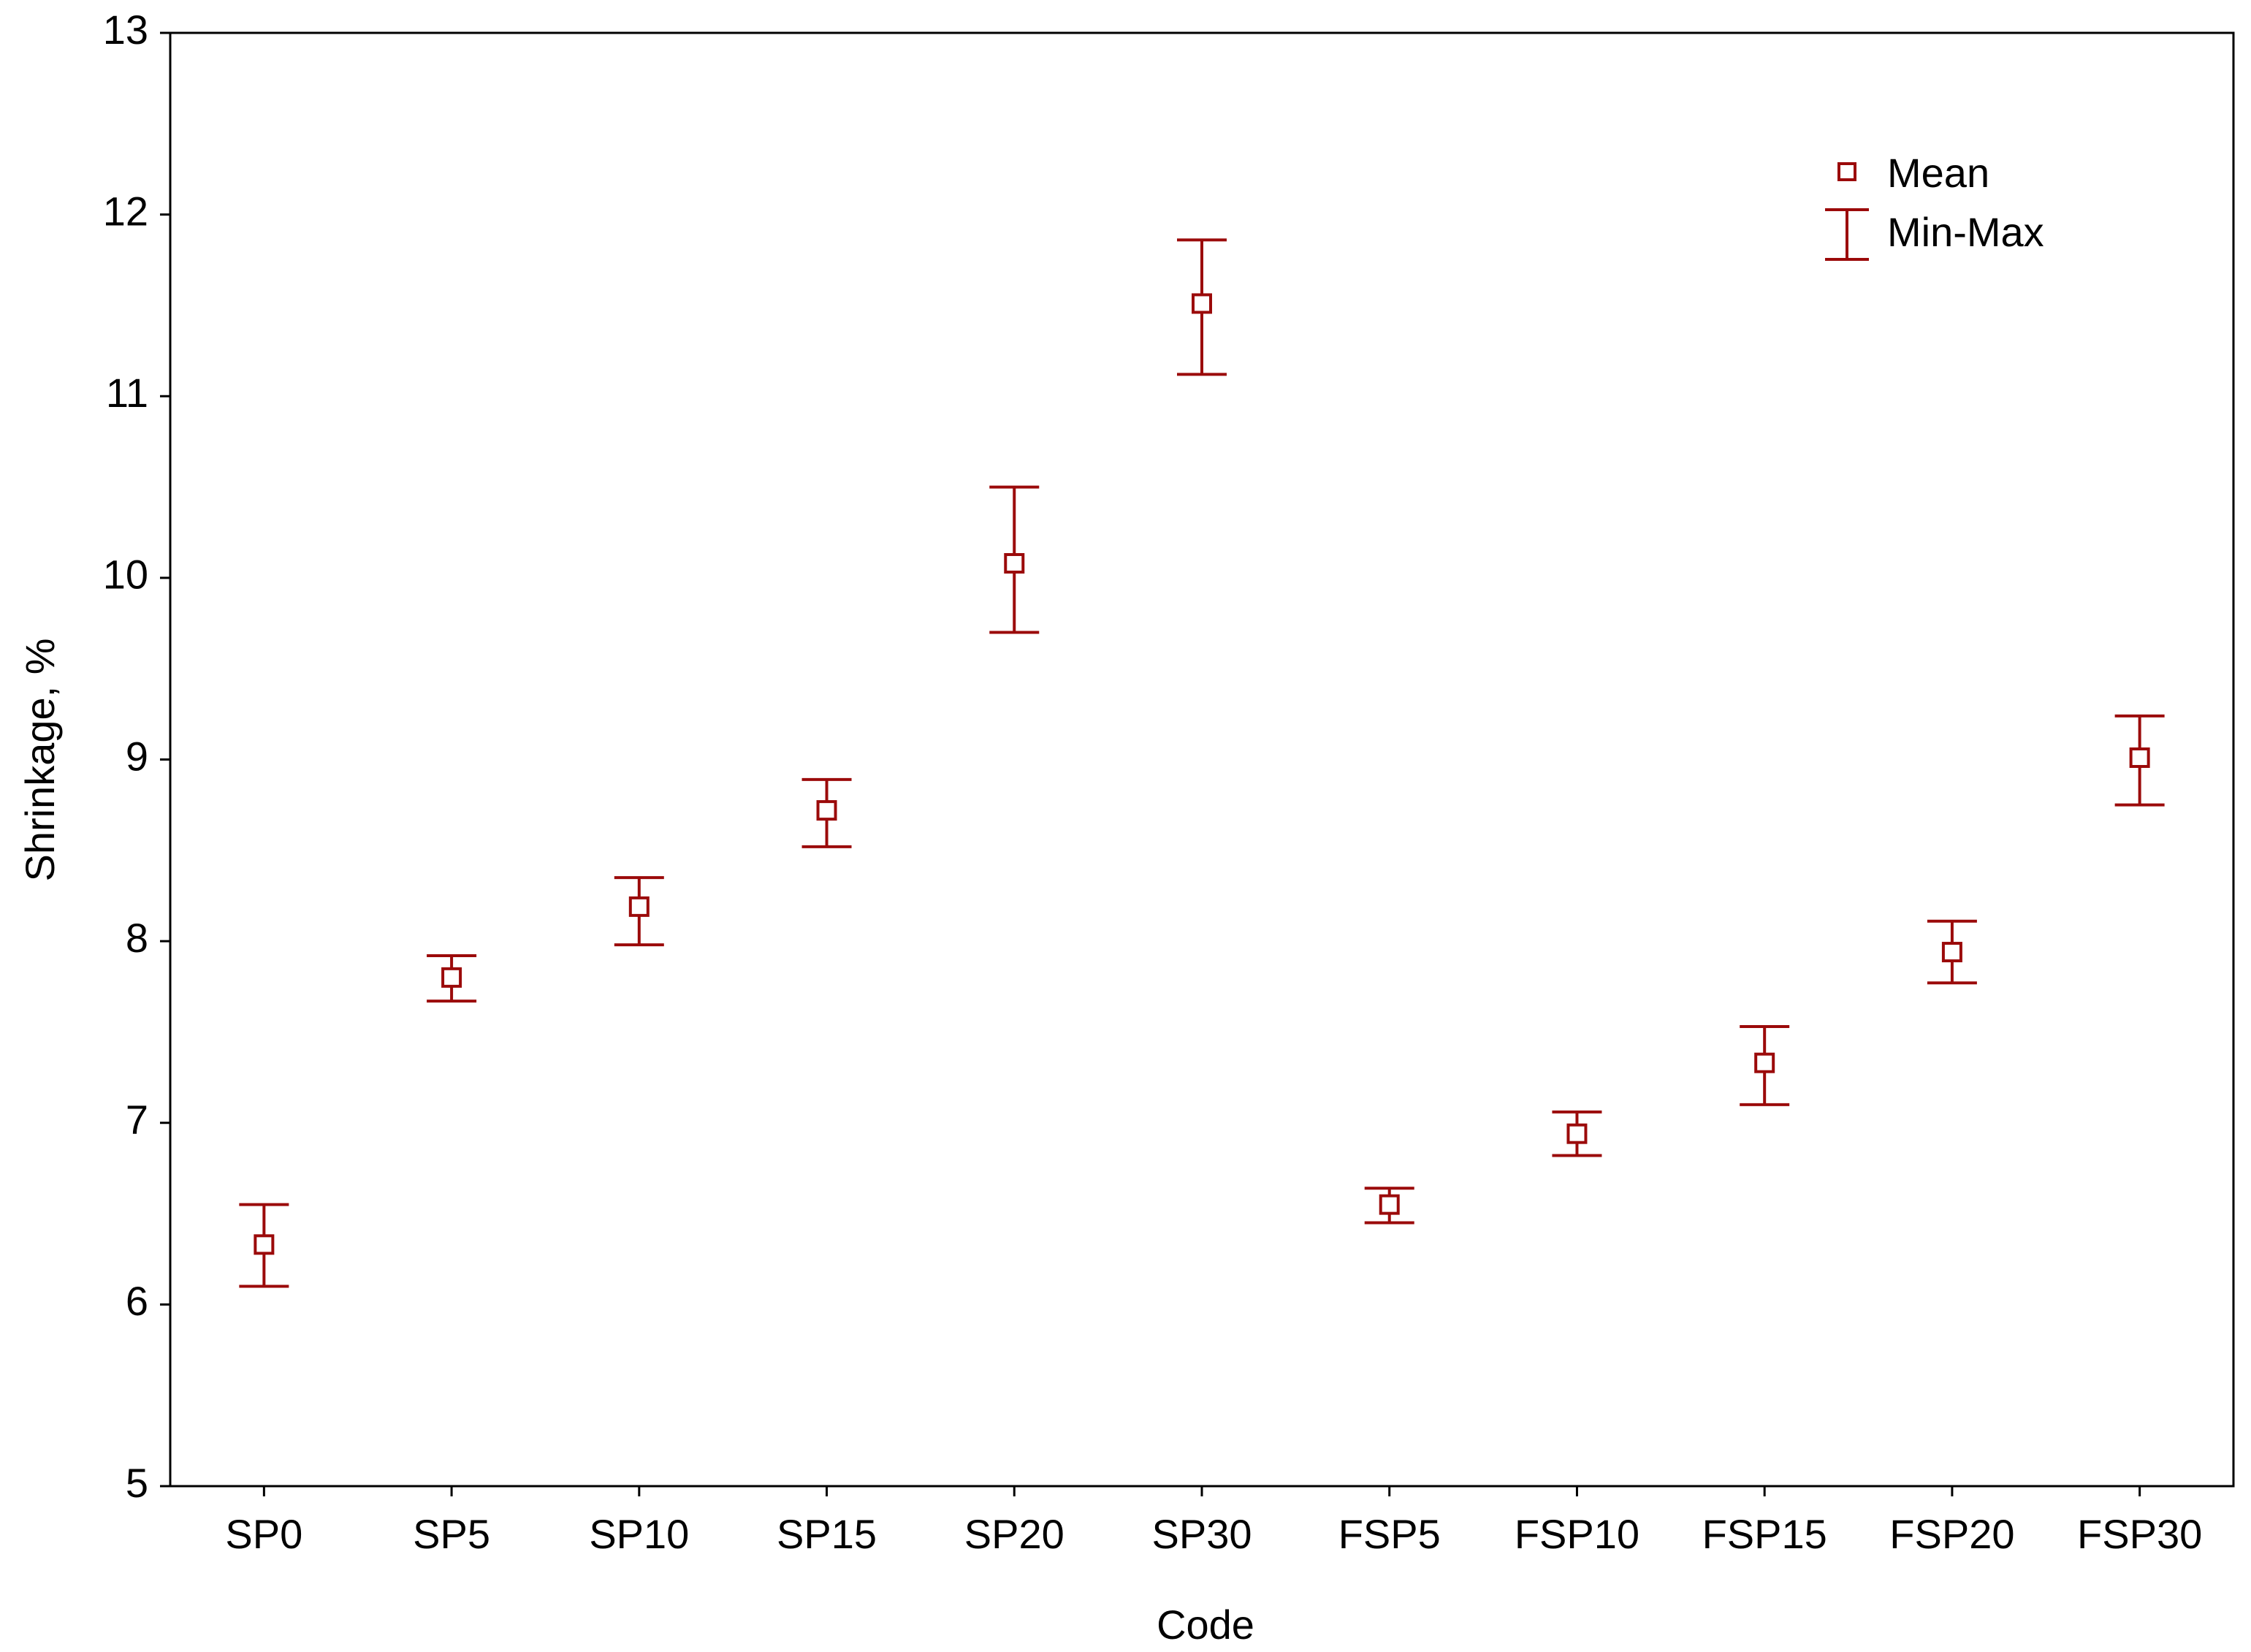 The height and width of the screenshot is (1652, 2251). What do you see at coordinates (125, 211) in the screenshot?
I see `y-tick-label: 12` at bounding box center [125, 211].